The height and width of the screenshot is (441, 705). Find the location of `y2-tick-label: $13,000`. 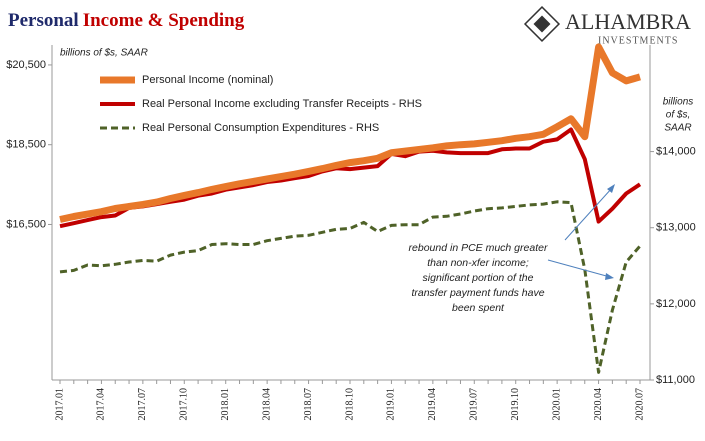

y2-tick-label: $13,000 is located at coordinates (676, 228).